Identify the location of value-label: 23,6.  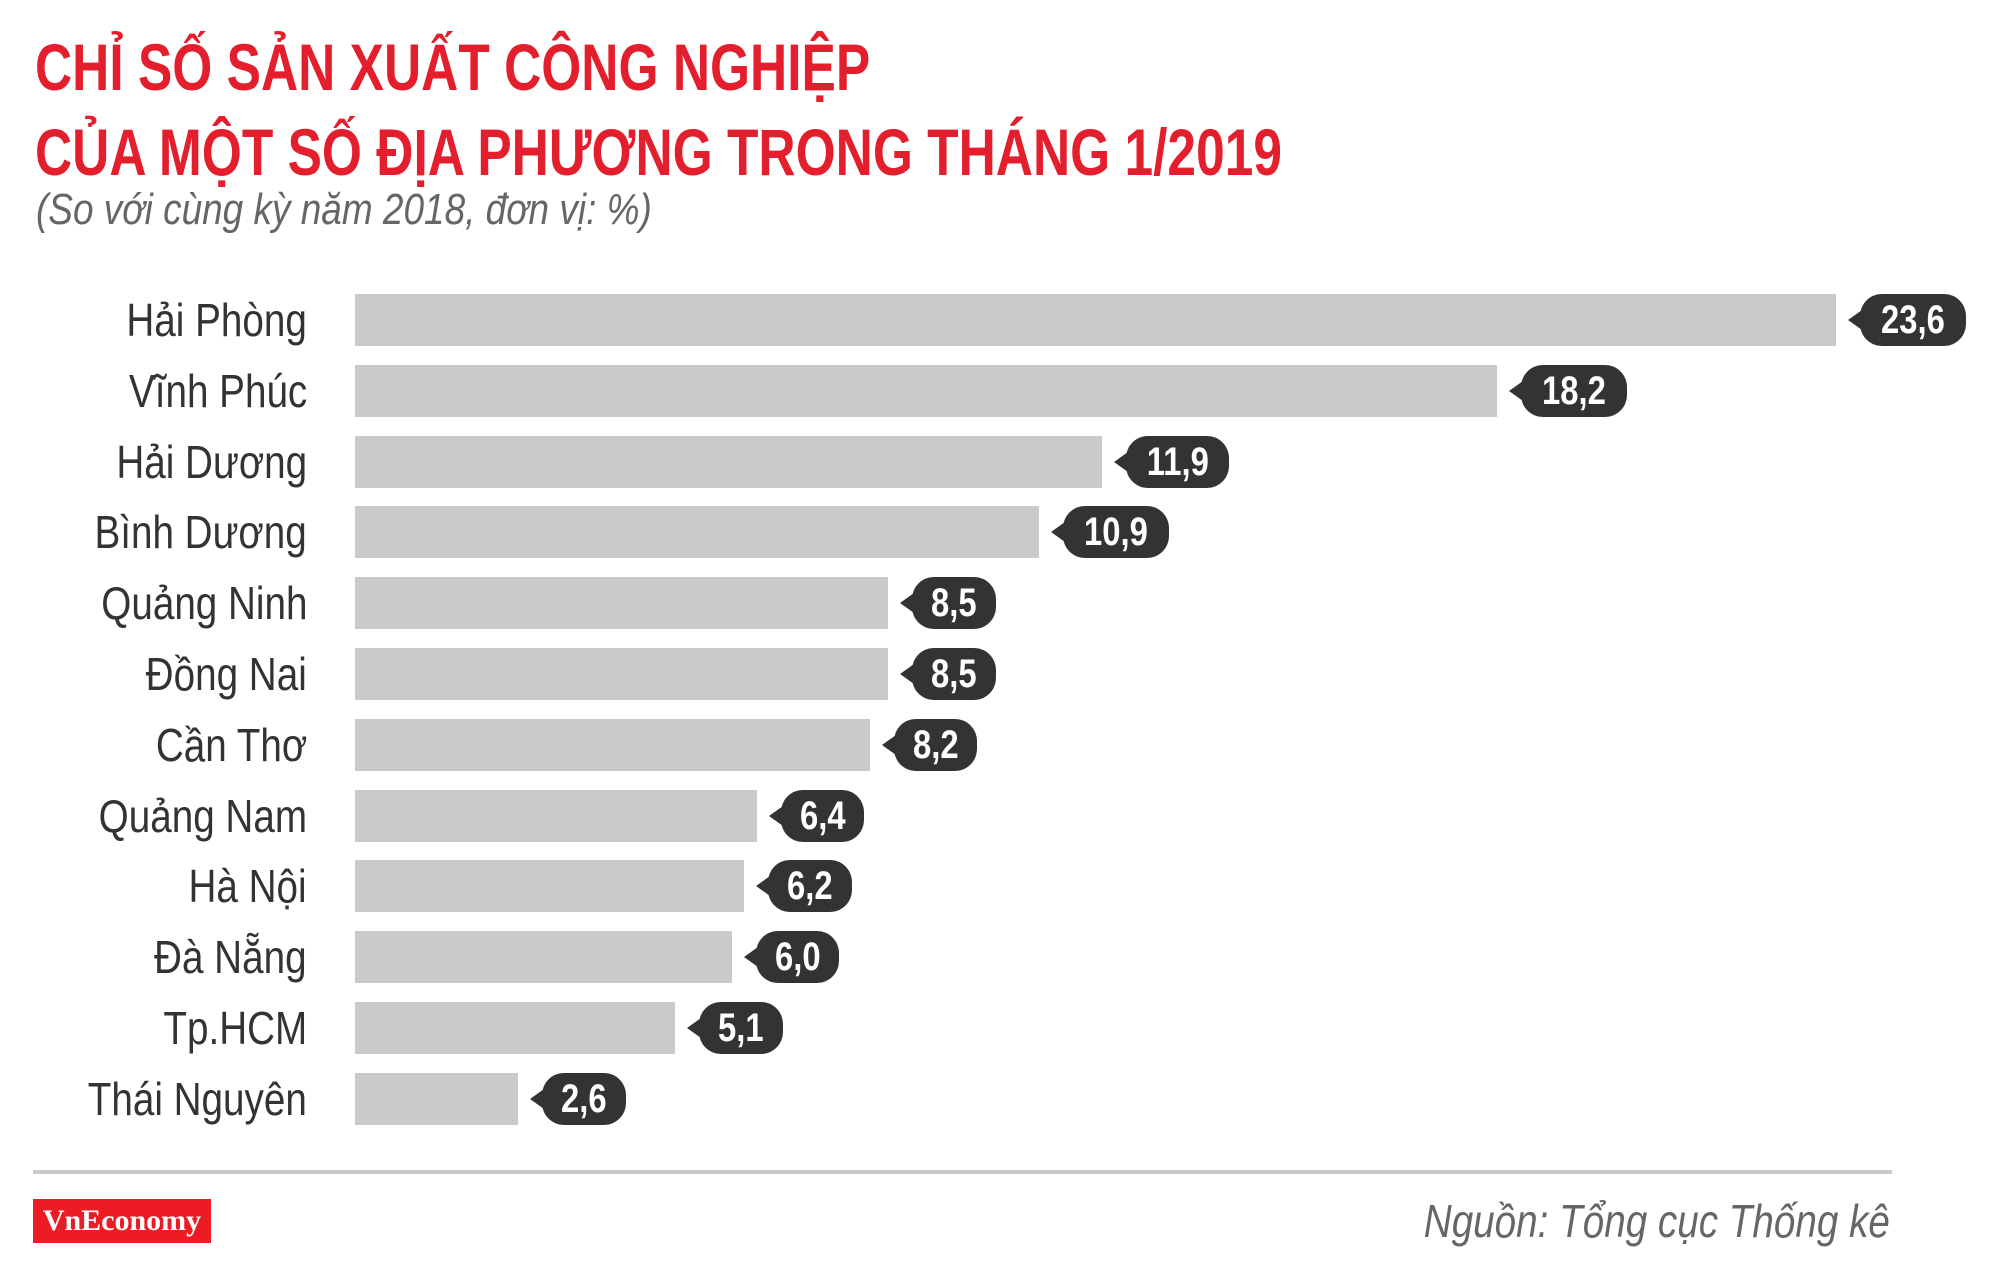
(1913, 320).